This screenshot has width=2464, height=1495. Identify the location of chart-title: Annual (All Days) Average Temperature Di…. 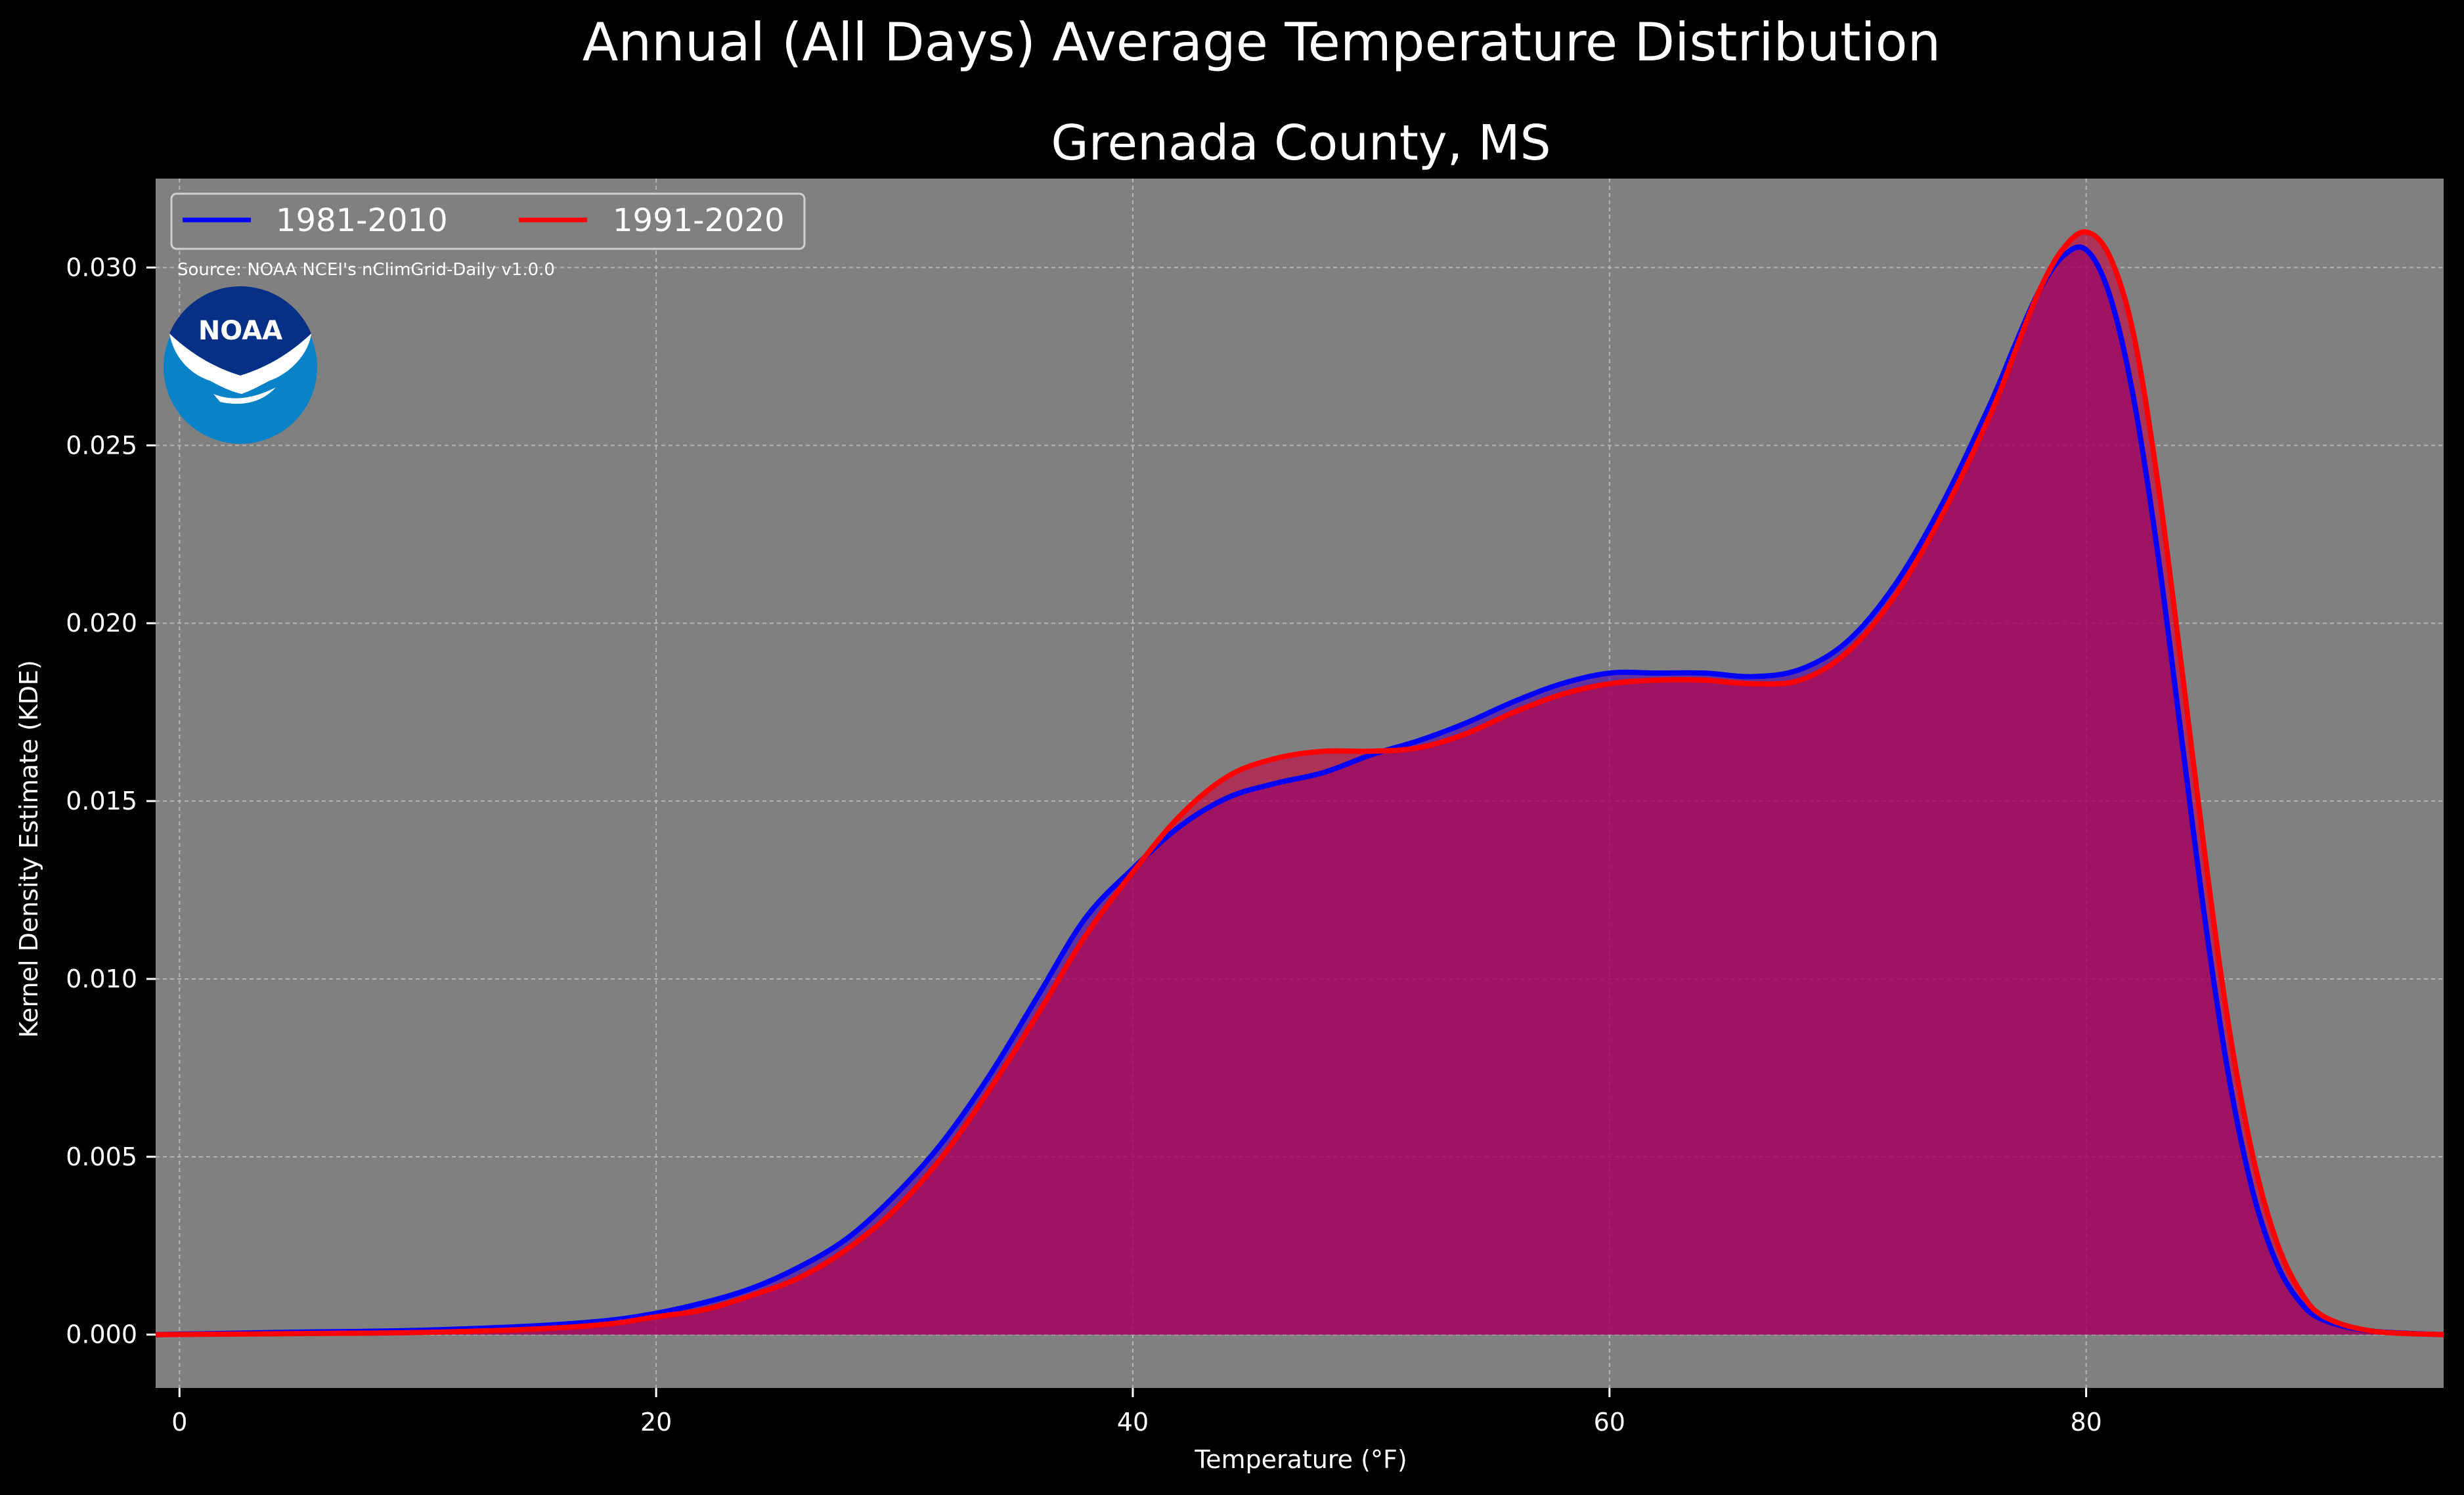
(1262, 42).